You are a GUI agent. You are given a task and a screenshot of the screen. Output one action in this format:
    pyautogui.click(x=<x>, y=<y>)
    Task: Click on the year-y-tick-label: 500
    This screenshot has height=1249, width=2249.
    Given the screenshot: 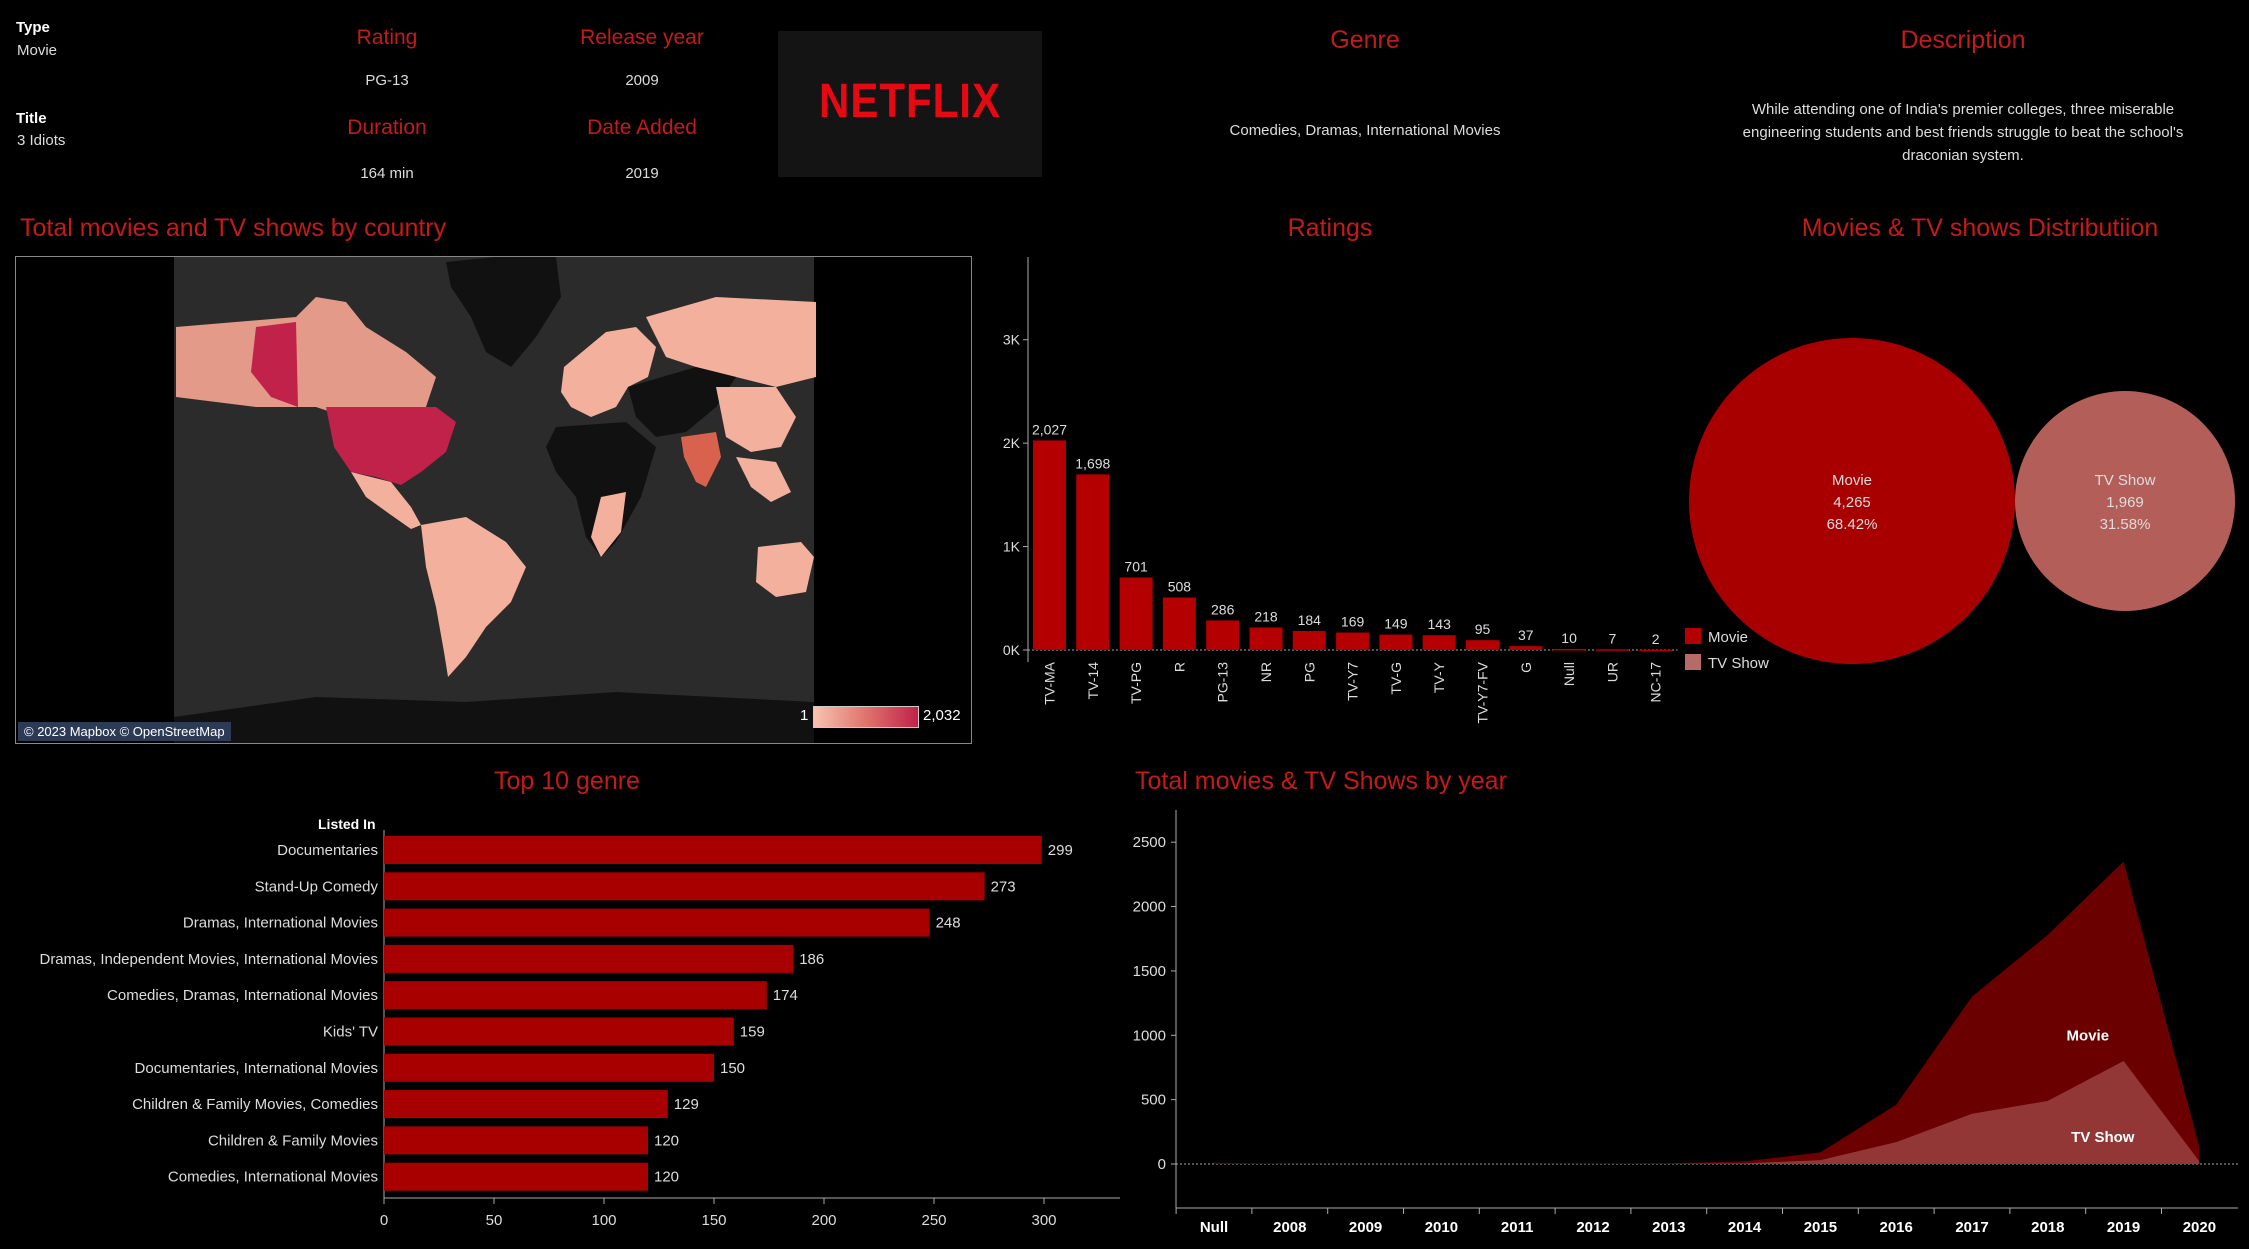 What is the action you would take?
    pyautogui.click(x=1153, y=1100)
    